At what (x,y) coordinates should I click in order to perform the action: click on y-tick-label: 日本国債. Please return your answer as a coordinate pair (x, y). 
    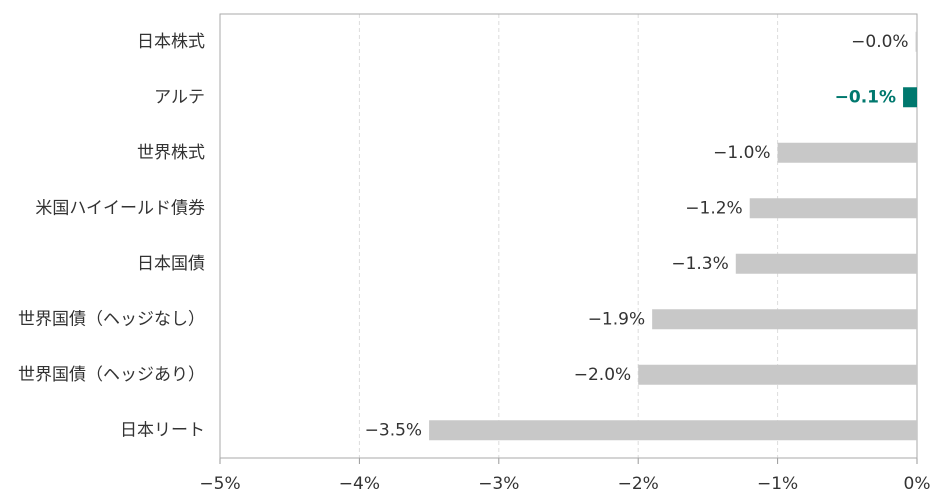
    Looking at the image, I should click on (171, 264).